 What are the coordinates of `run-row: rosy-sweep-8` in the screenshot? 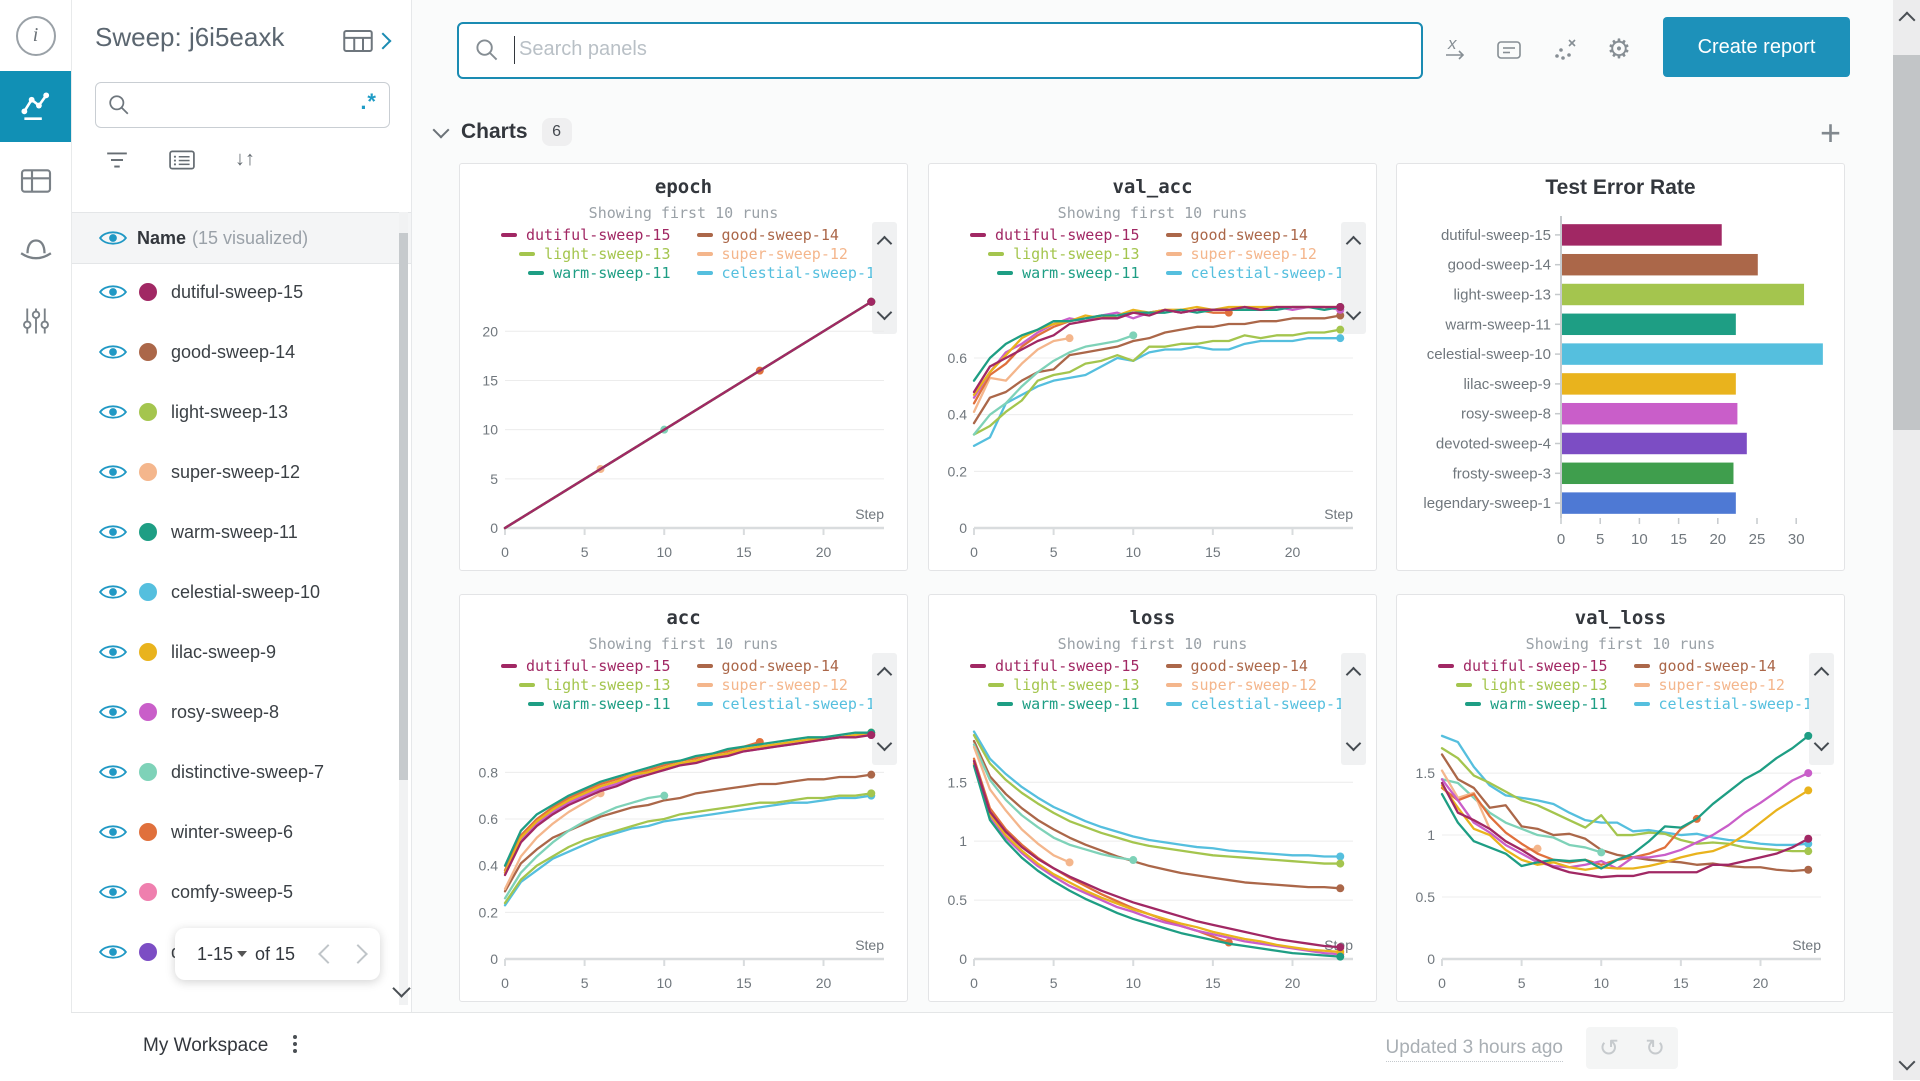 It's located at (241, 712).